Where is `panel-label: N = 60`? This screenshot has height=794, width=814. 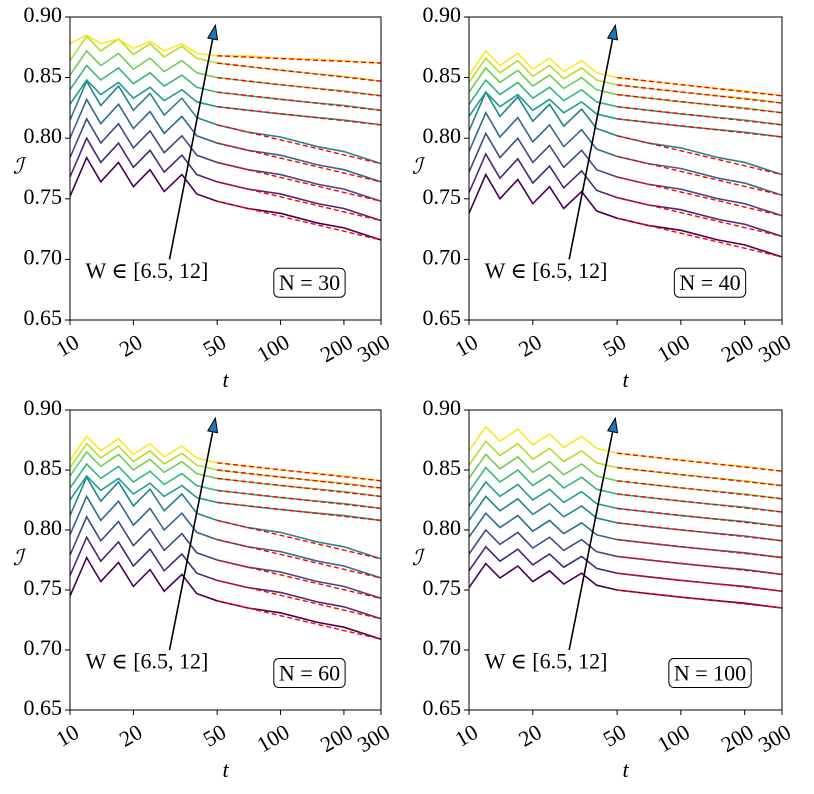 panel-label: N = 60 is located at coordinates (309, 673).